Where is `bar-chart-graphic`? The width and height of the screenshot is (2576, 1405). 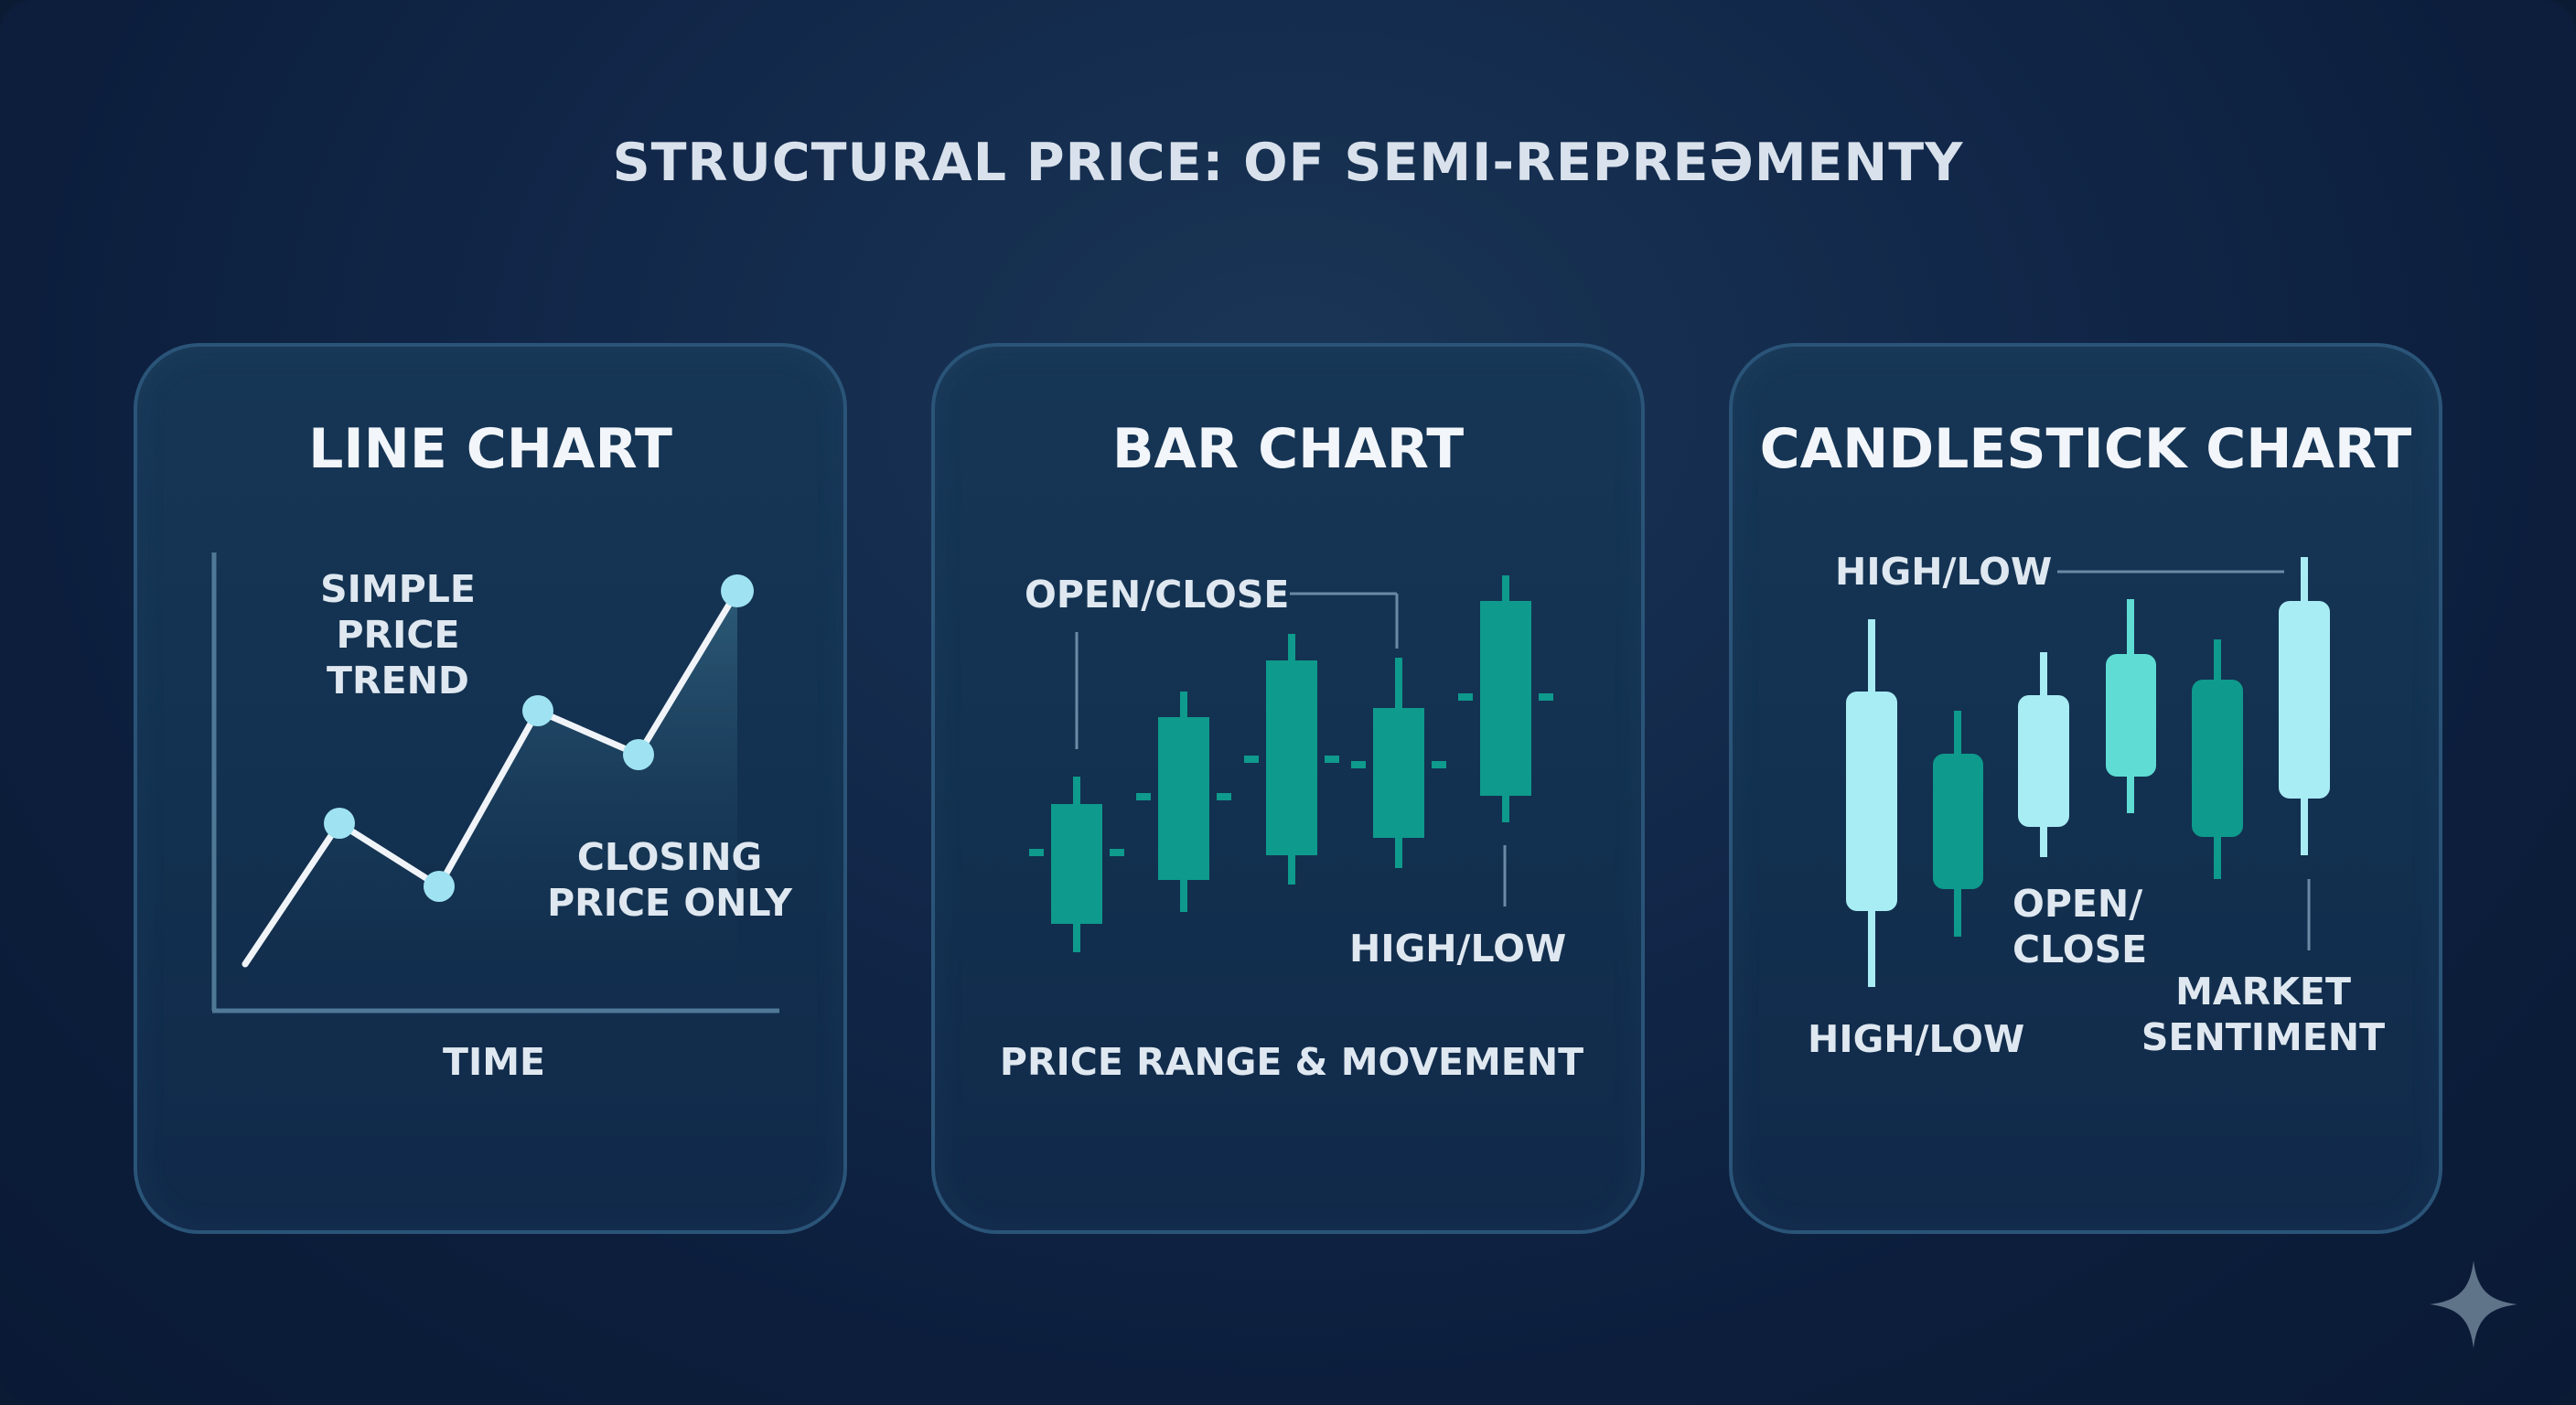
bar-chart-graphic is located at coordinates (1291, 763).